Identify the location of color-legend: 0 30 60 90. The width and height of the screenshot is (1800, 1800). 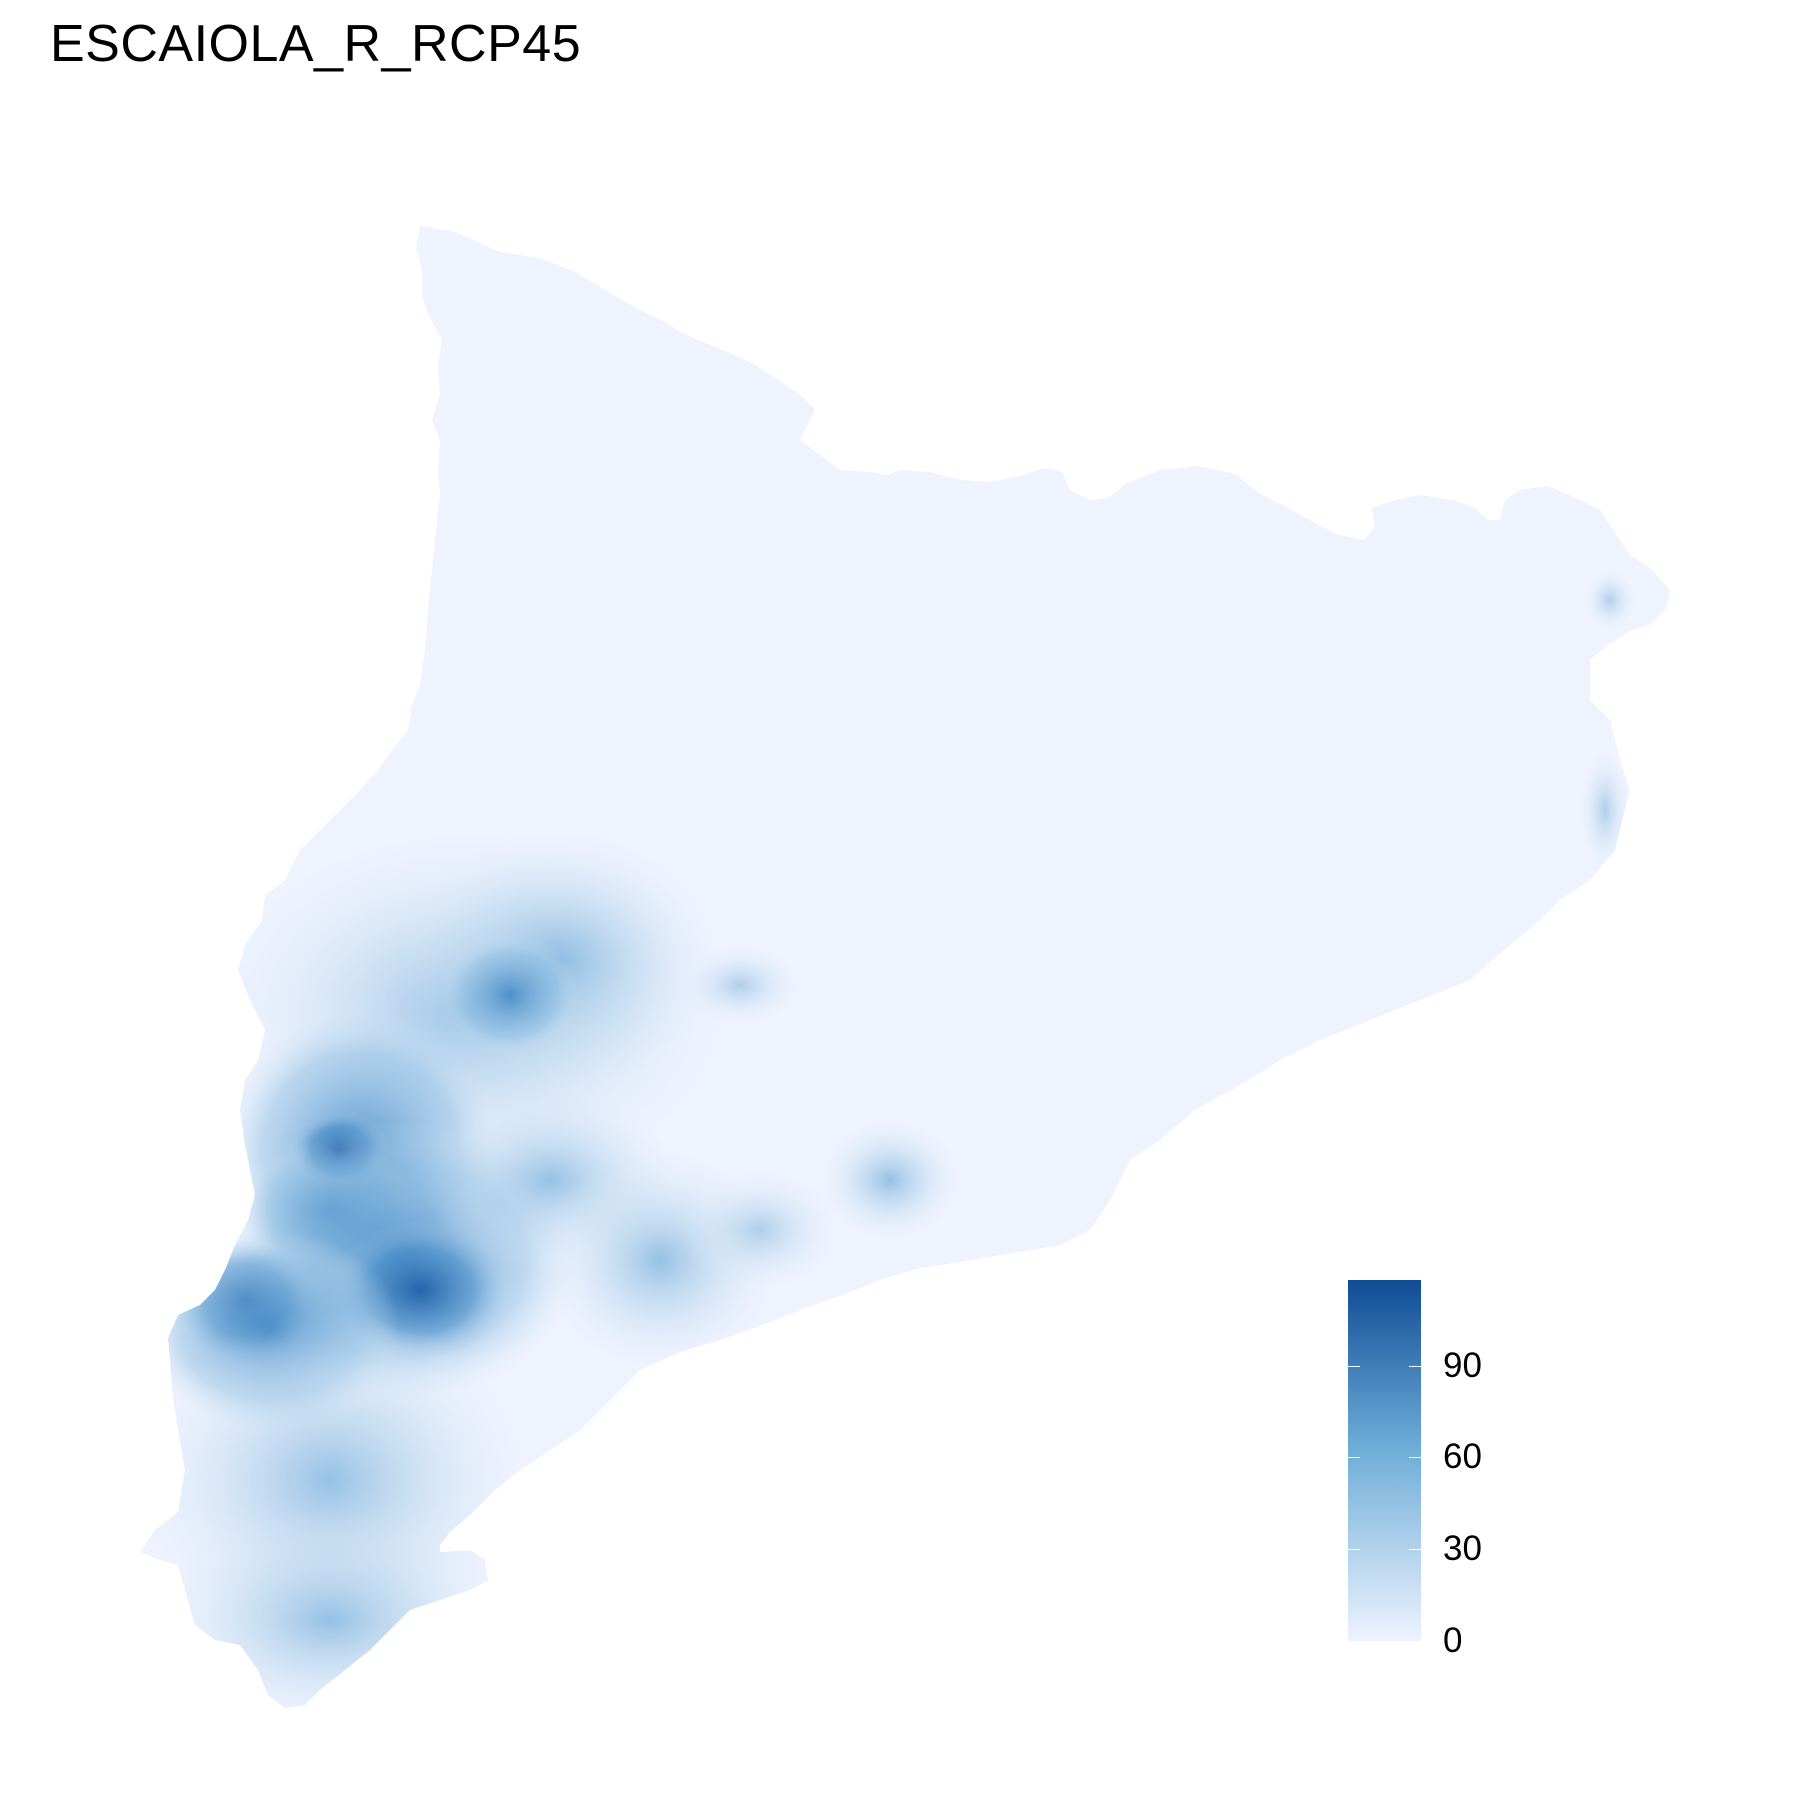
(1438, 1470).